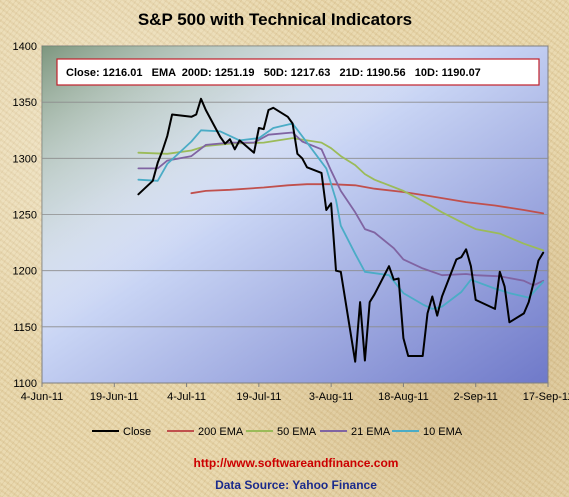  What do you see at coordinates (258, 397) in the screenshot?
I see `x-tick-label: 19-Jul-11` at bounding box center [258, 397].